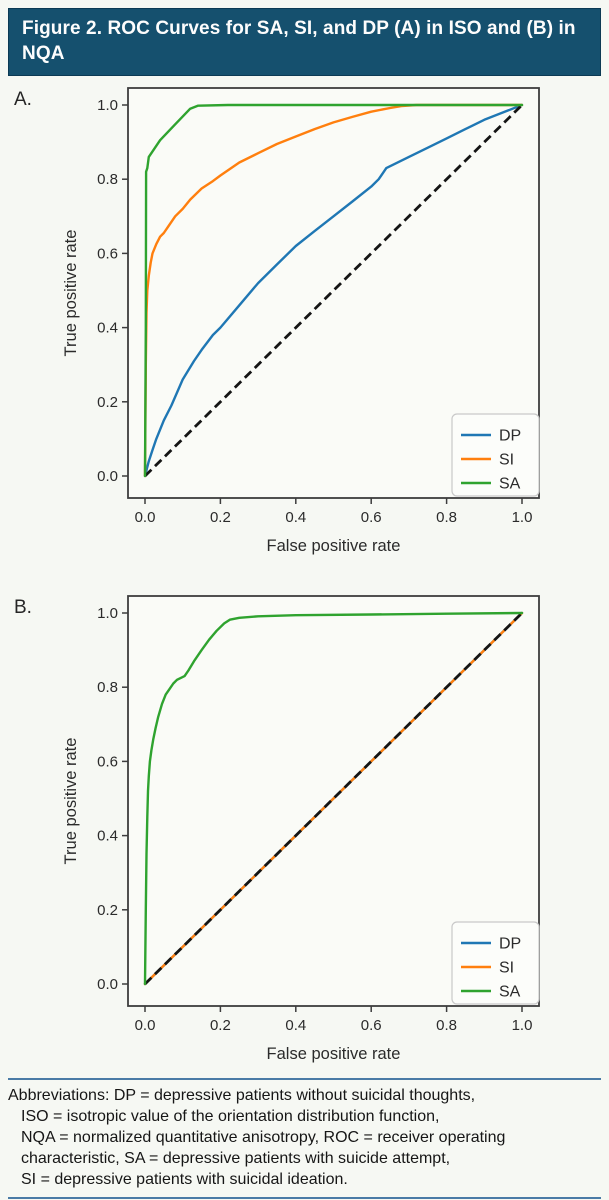  What do you see at coordinates (23, 607) in the screenshot?
I see `panel-letter-label: B.` at bounding box center [23, 607].